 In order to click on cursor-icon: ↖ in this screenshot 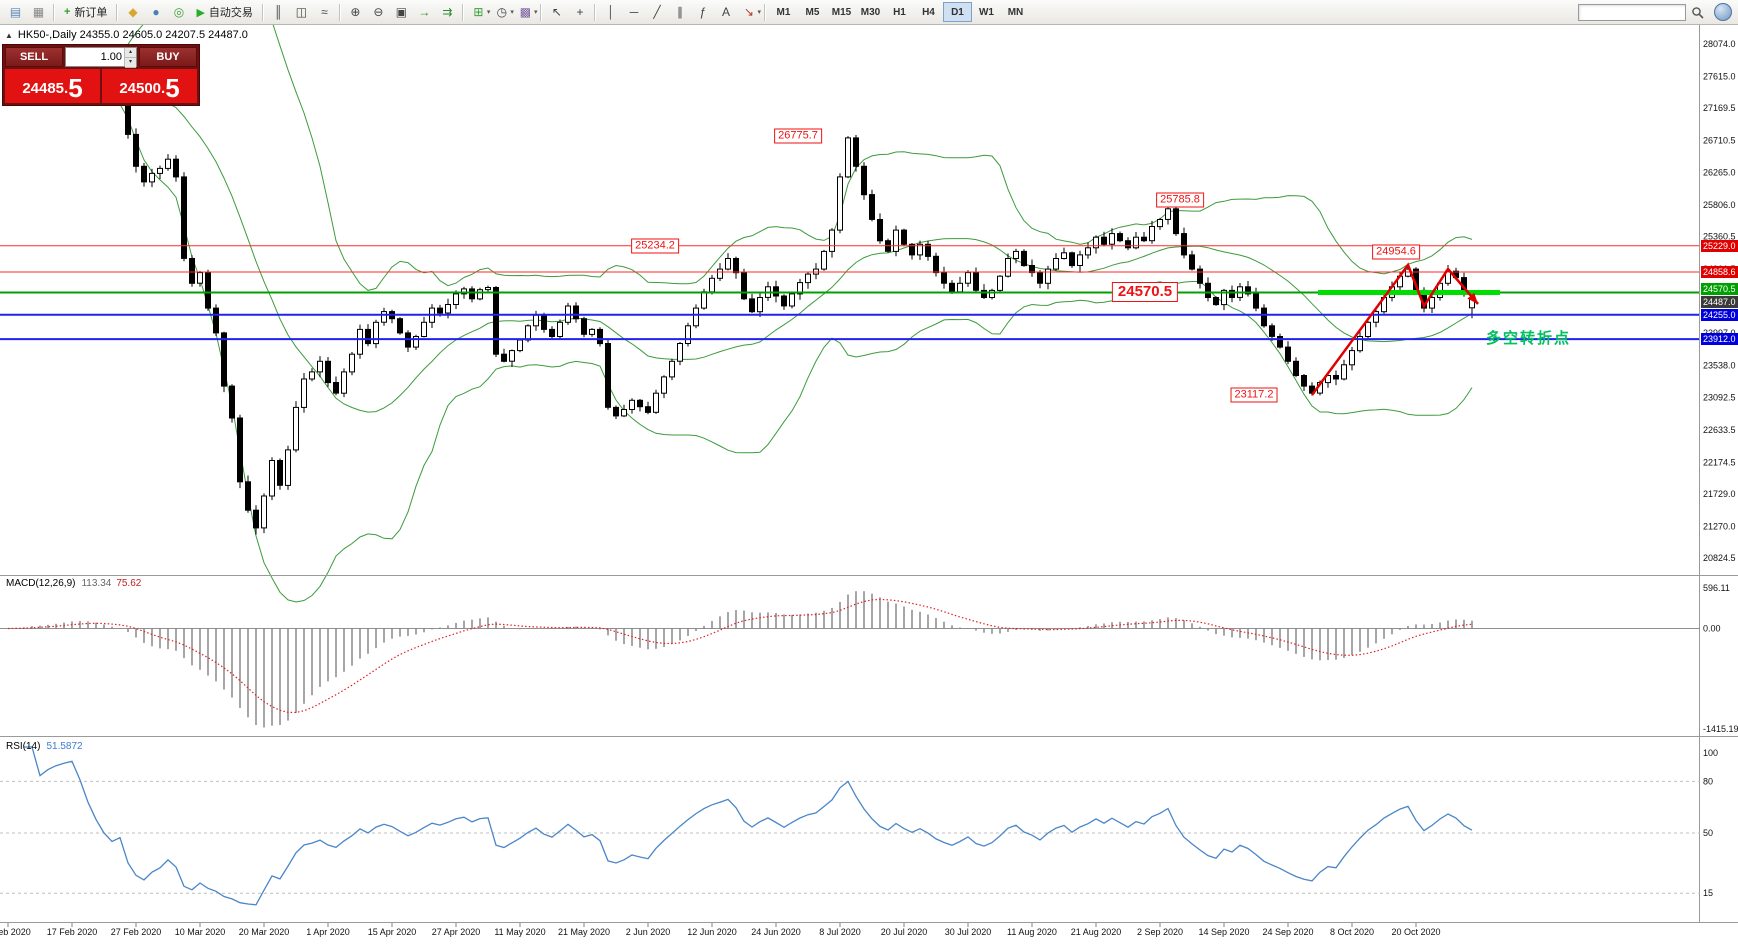, I will do `click(556, 12)`.